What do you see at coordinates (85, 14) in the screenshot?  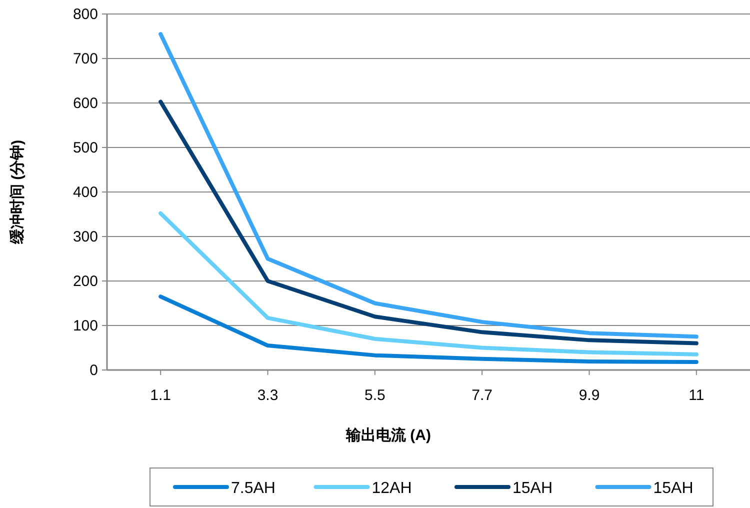 I see `y-tick-label: 800` at bounding box center [85, 14].